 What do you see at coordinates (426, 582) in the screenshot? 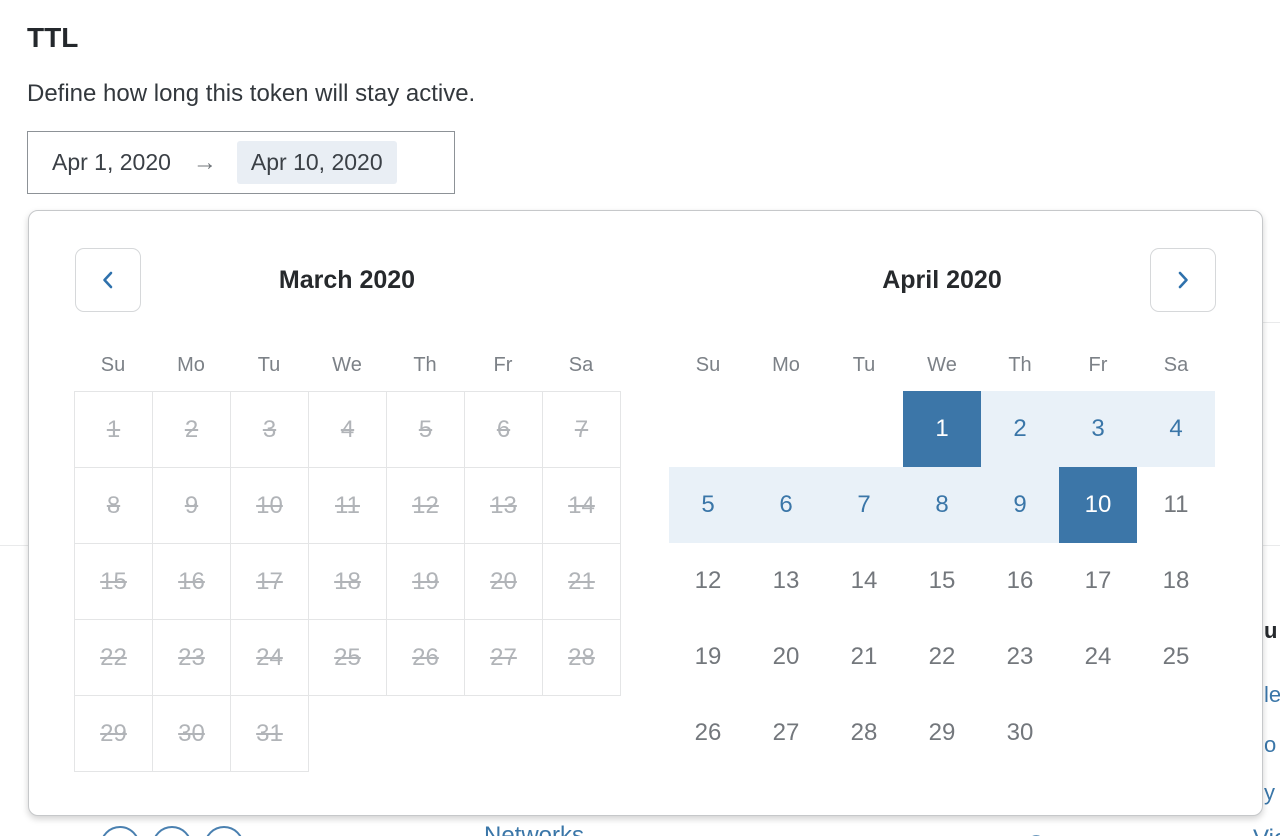
I see `day-cell-disabled: 19` at bounding box center [426, 582].